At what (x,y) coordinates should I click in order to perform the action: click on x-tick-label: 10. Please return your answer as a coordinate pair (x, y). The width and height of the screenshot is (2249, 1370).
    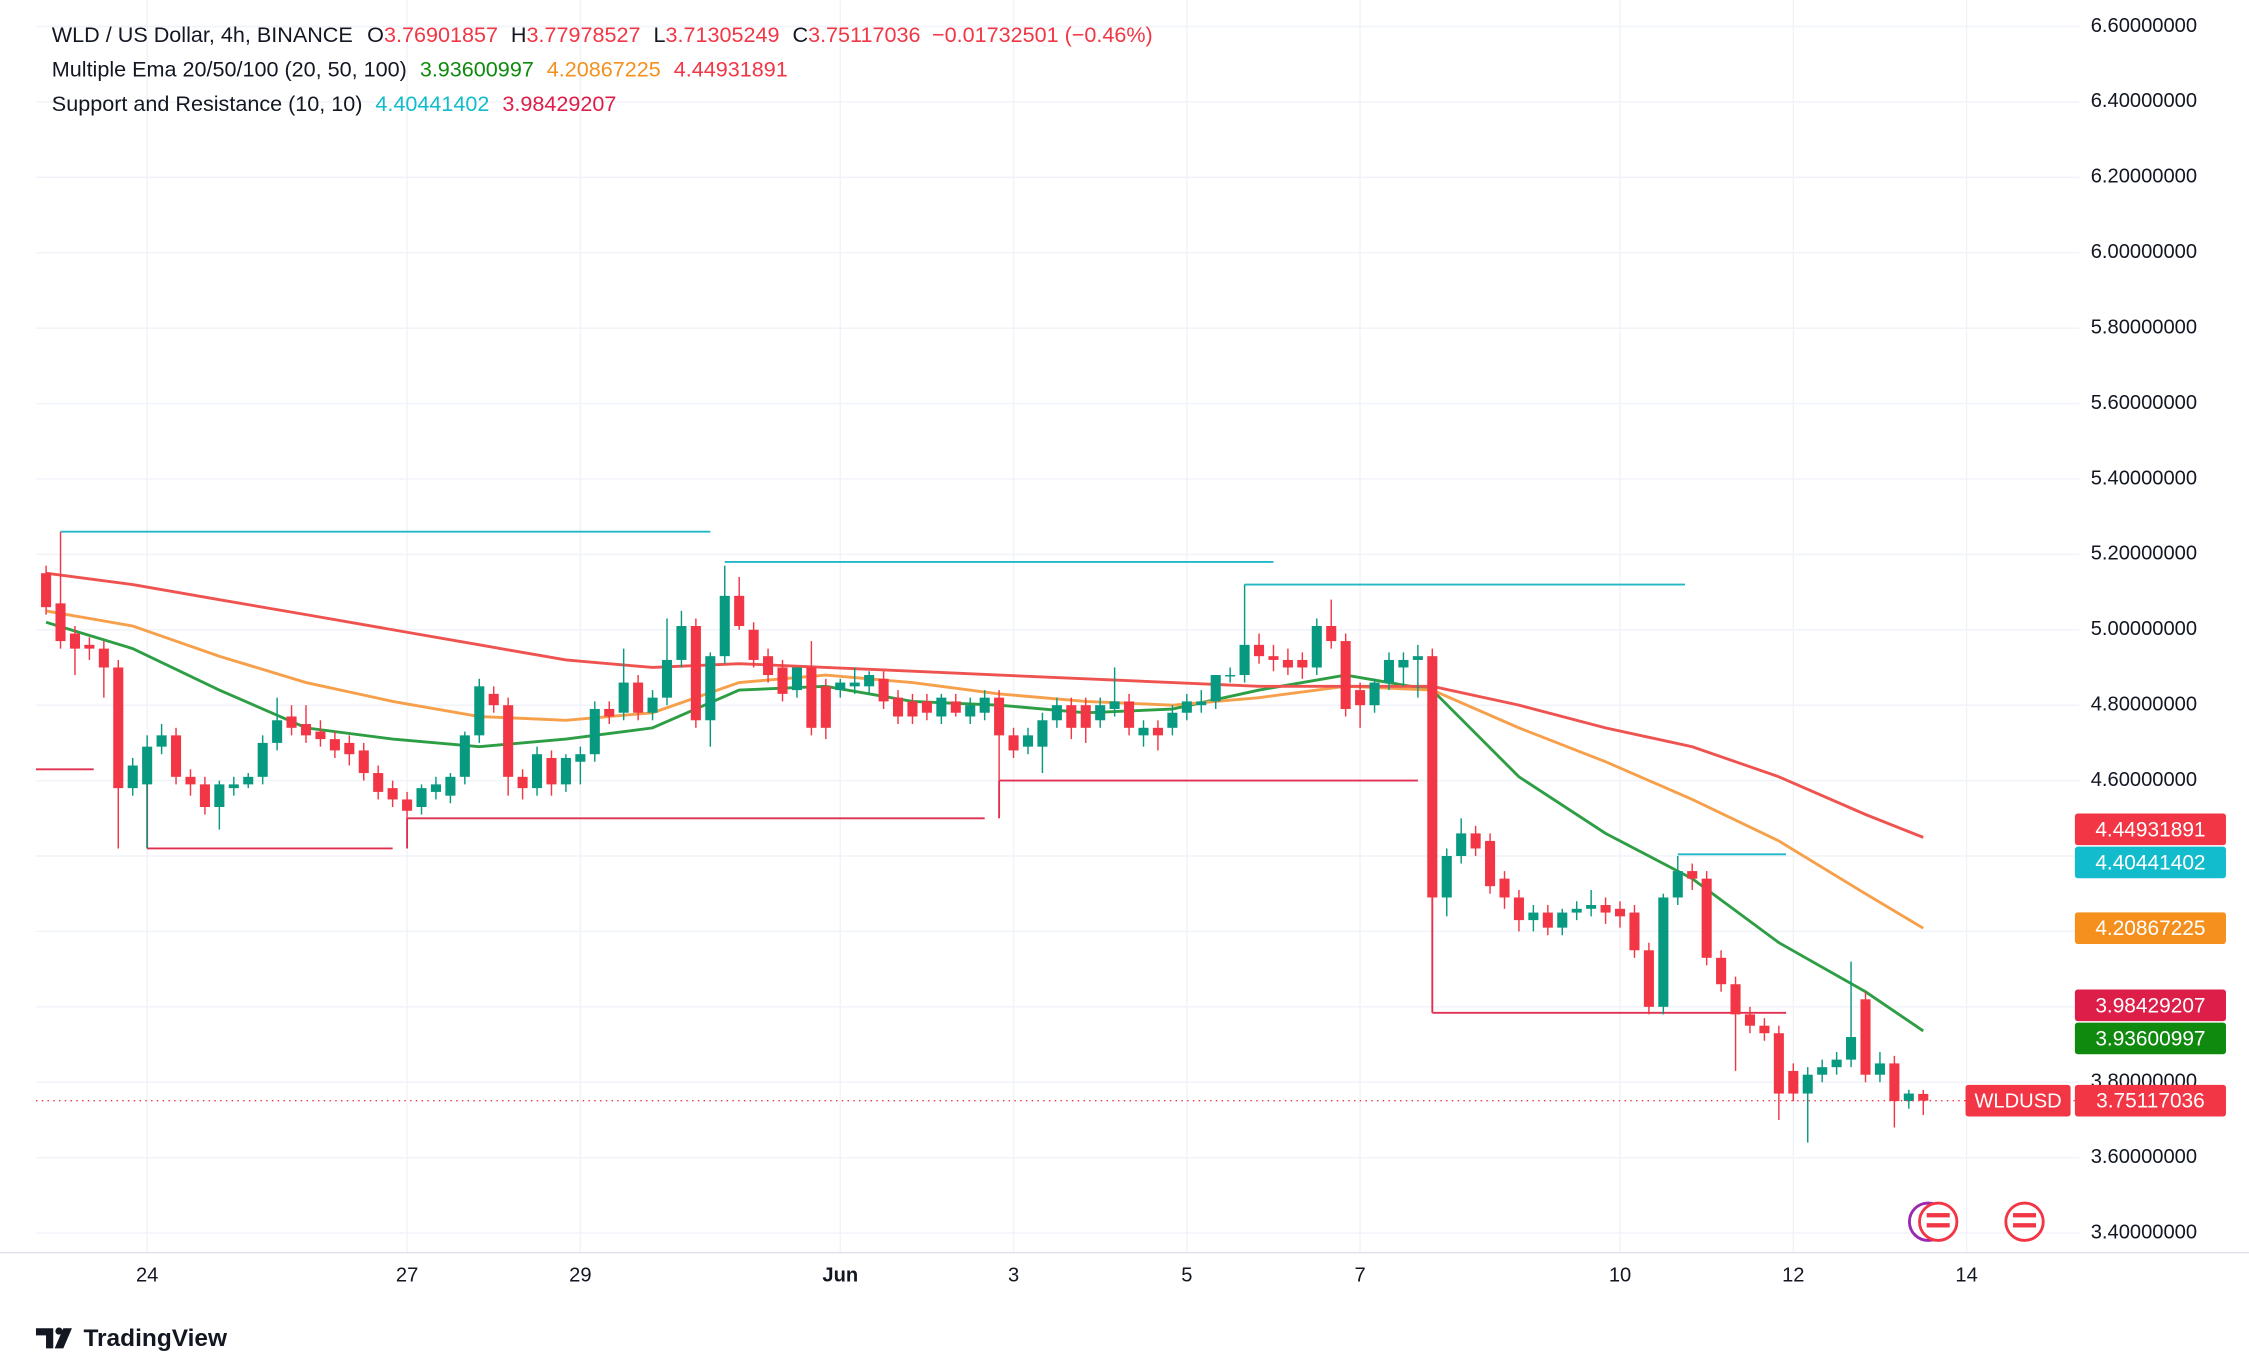
    Looking at the image, I should click on (1620, 1276).